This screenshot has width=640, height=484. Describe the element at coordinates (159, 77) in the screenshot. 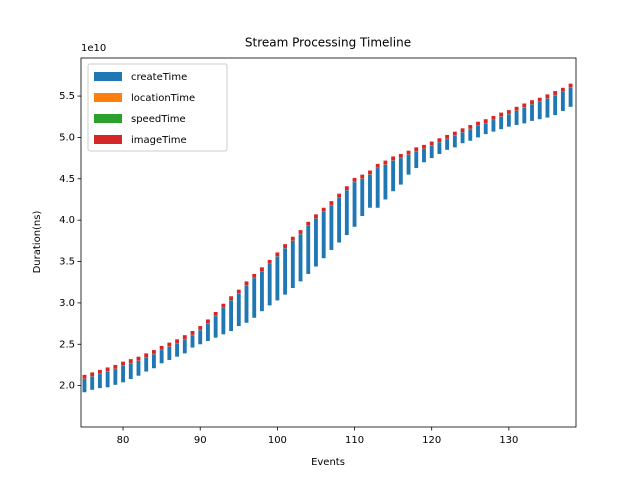

I see `legend-label: createTime` at that location.